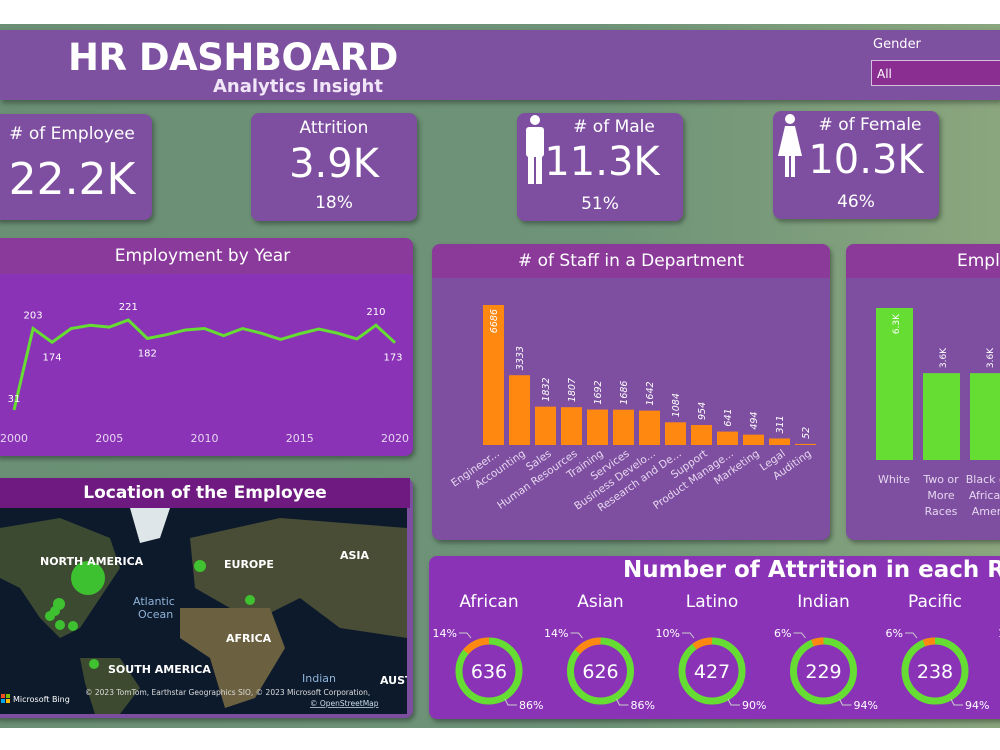 The height and width of the screenshot is (750, 1000). Describe the element at coordinates (494, 321) in the screenshot. I see `data-label: 6686` at that location.